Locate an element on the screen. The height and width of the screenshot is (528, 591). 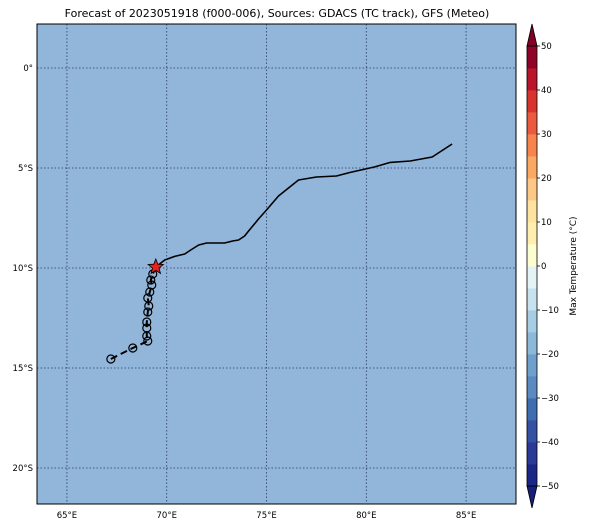
colorbar-tick-label: 50 is located at coordinates (546, 47).